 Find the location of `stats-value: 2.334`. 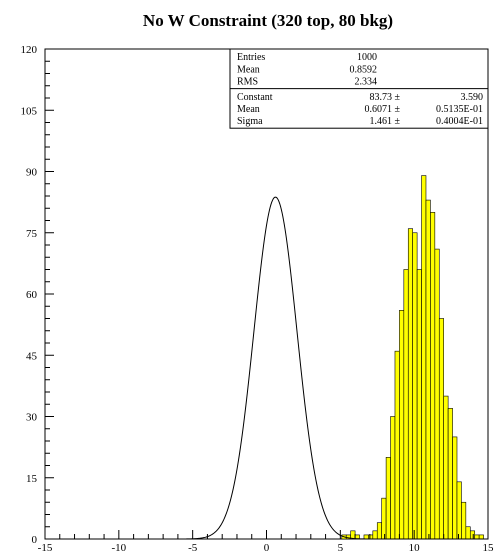

stats-value: 2.334 is located at coordinates (366, 82).